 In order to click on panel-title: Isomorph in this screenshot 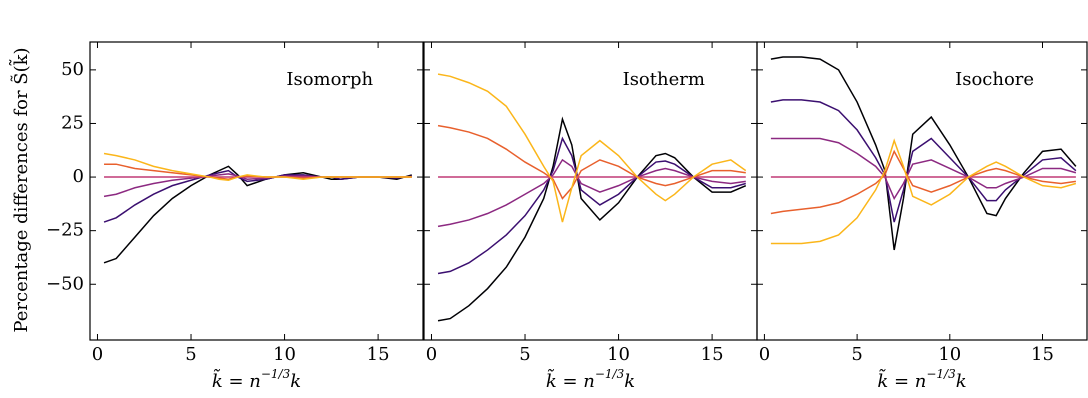, I will do `click(329, 79)`.